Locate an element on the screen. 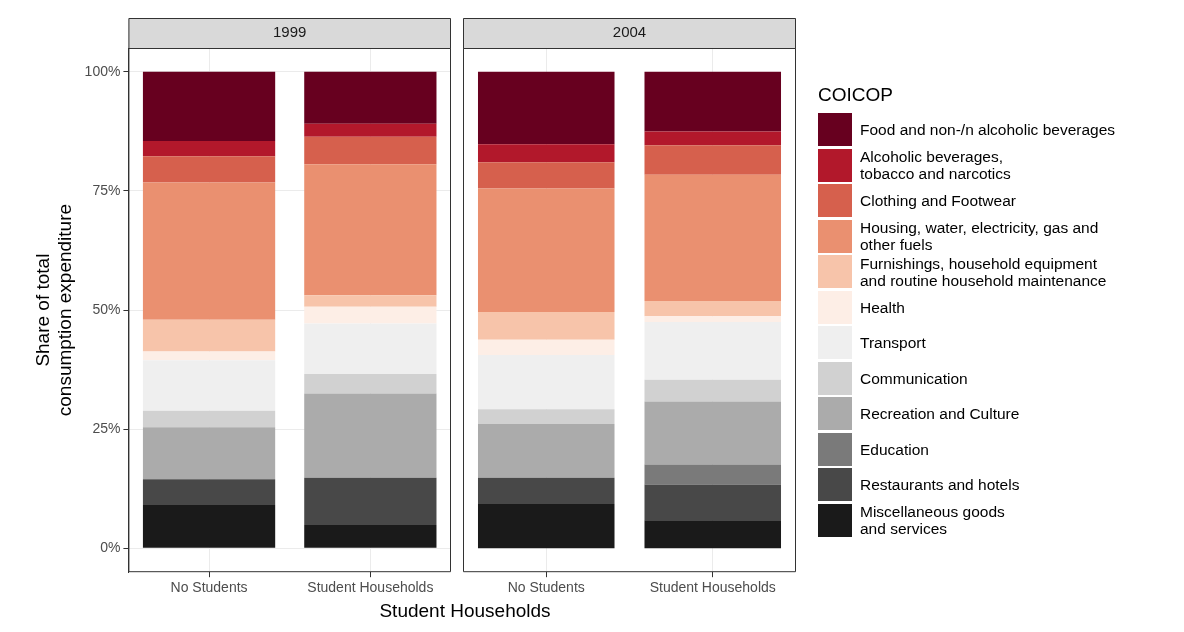 Image resolution: width=1184 pixels, height=632 pixels. y-tick-label: 50% is located at coordinates (106, 308).